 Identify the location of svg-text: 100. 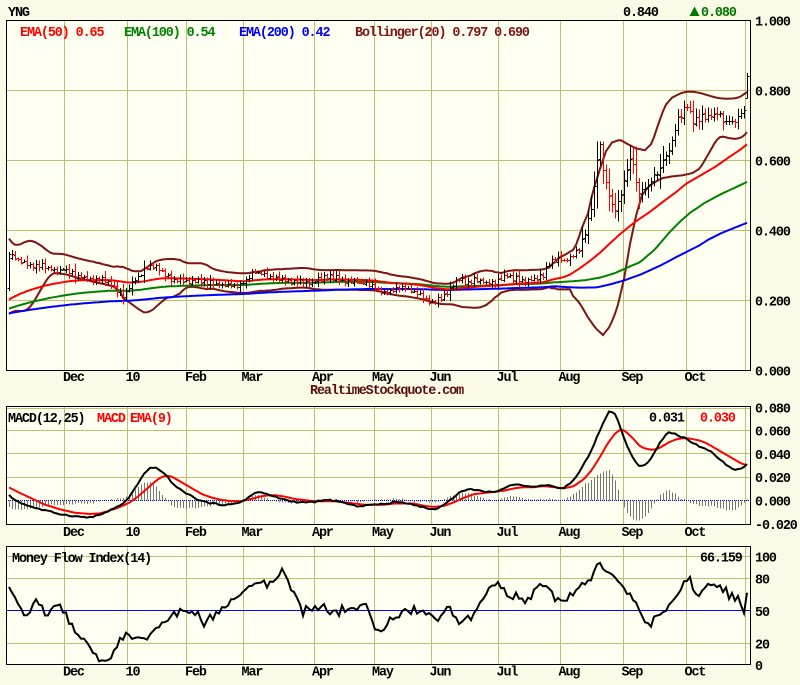
(766, 559).